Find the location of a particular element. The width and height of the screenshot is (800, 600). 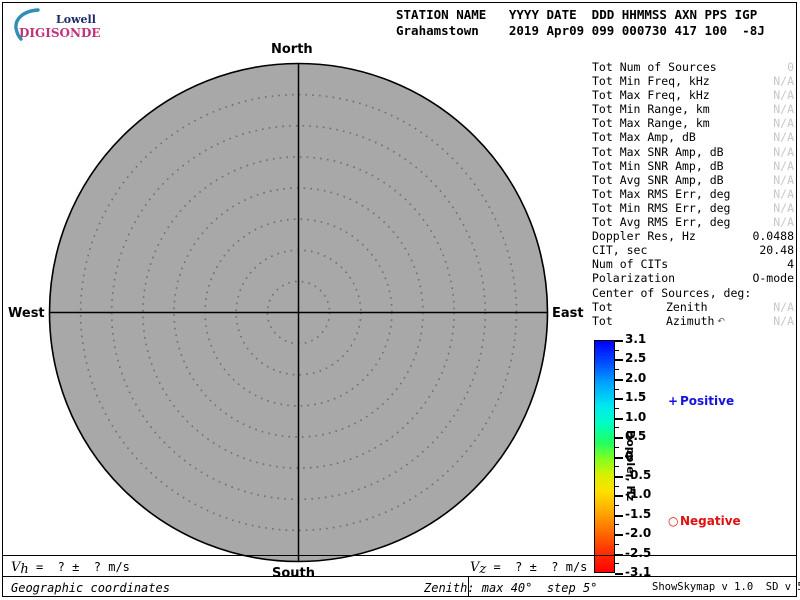

zenith-scale-label: Zenith: max 40° step 5° is located at coordinates (511, 588).